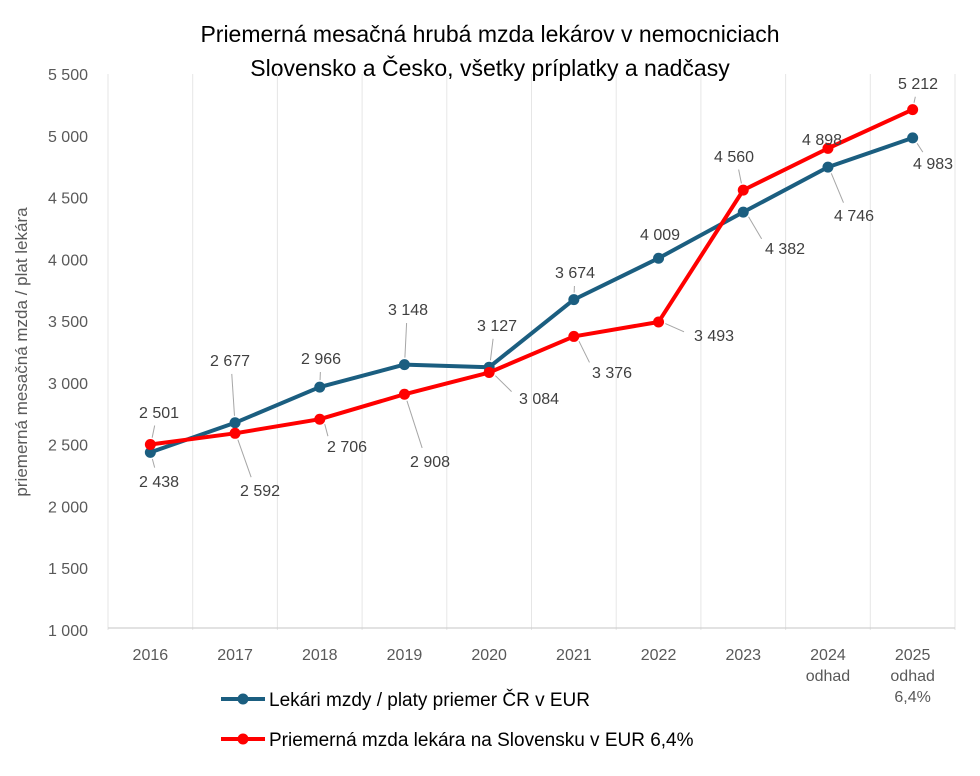 Image resolution: width=980 pixels, height=776 pixels. I want to click on y-axis-label: priemerná mesačná mzda / plat lekára, so click(21, 352).